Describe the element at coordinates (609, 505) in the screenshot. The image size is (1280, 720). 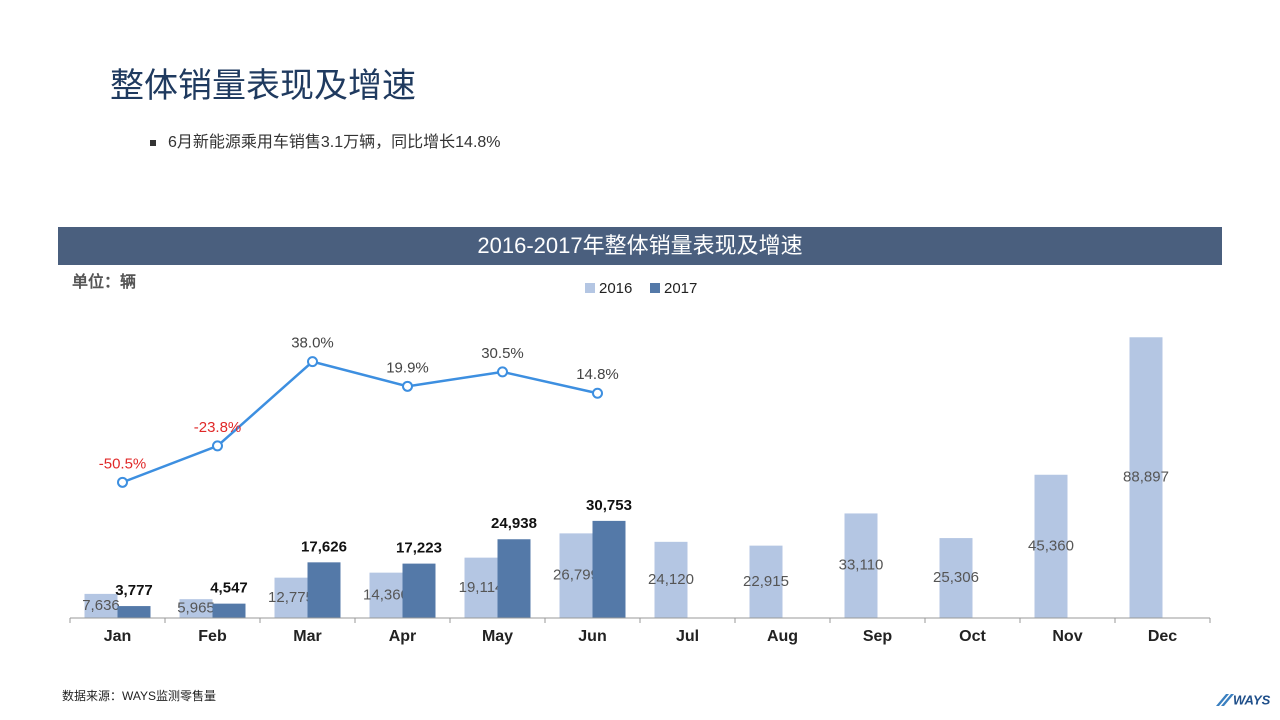
I see `value-label: 30,753` at that location.